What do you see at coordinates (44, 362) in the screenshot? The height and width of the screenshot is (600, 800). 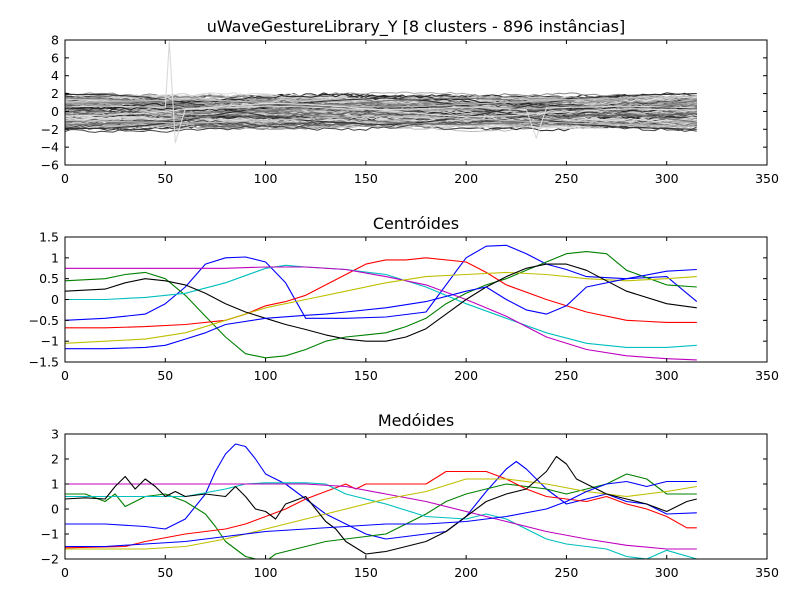 I see `y-tick-label: −1.5` at bounding box center [44, 362].